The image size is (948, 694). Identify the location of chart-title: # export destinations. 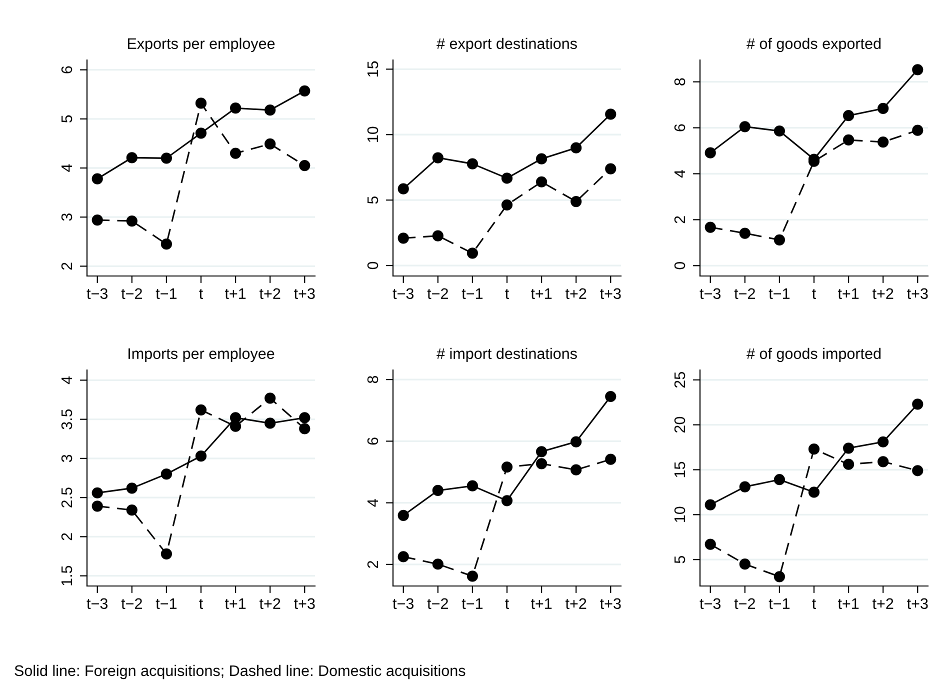
(506, 45).